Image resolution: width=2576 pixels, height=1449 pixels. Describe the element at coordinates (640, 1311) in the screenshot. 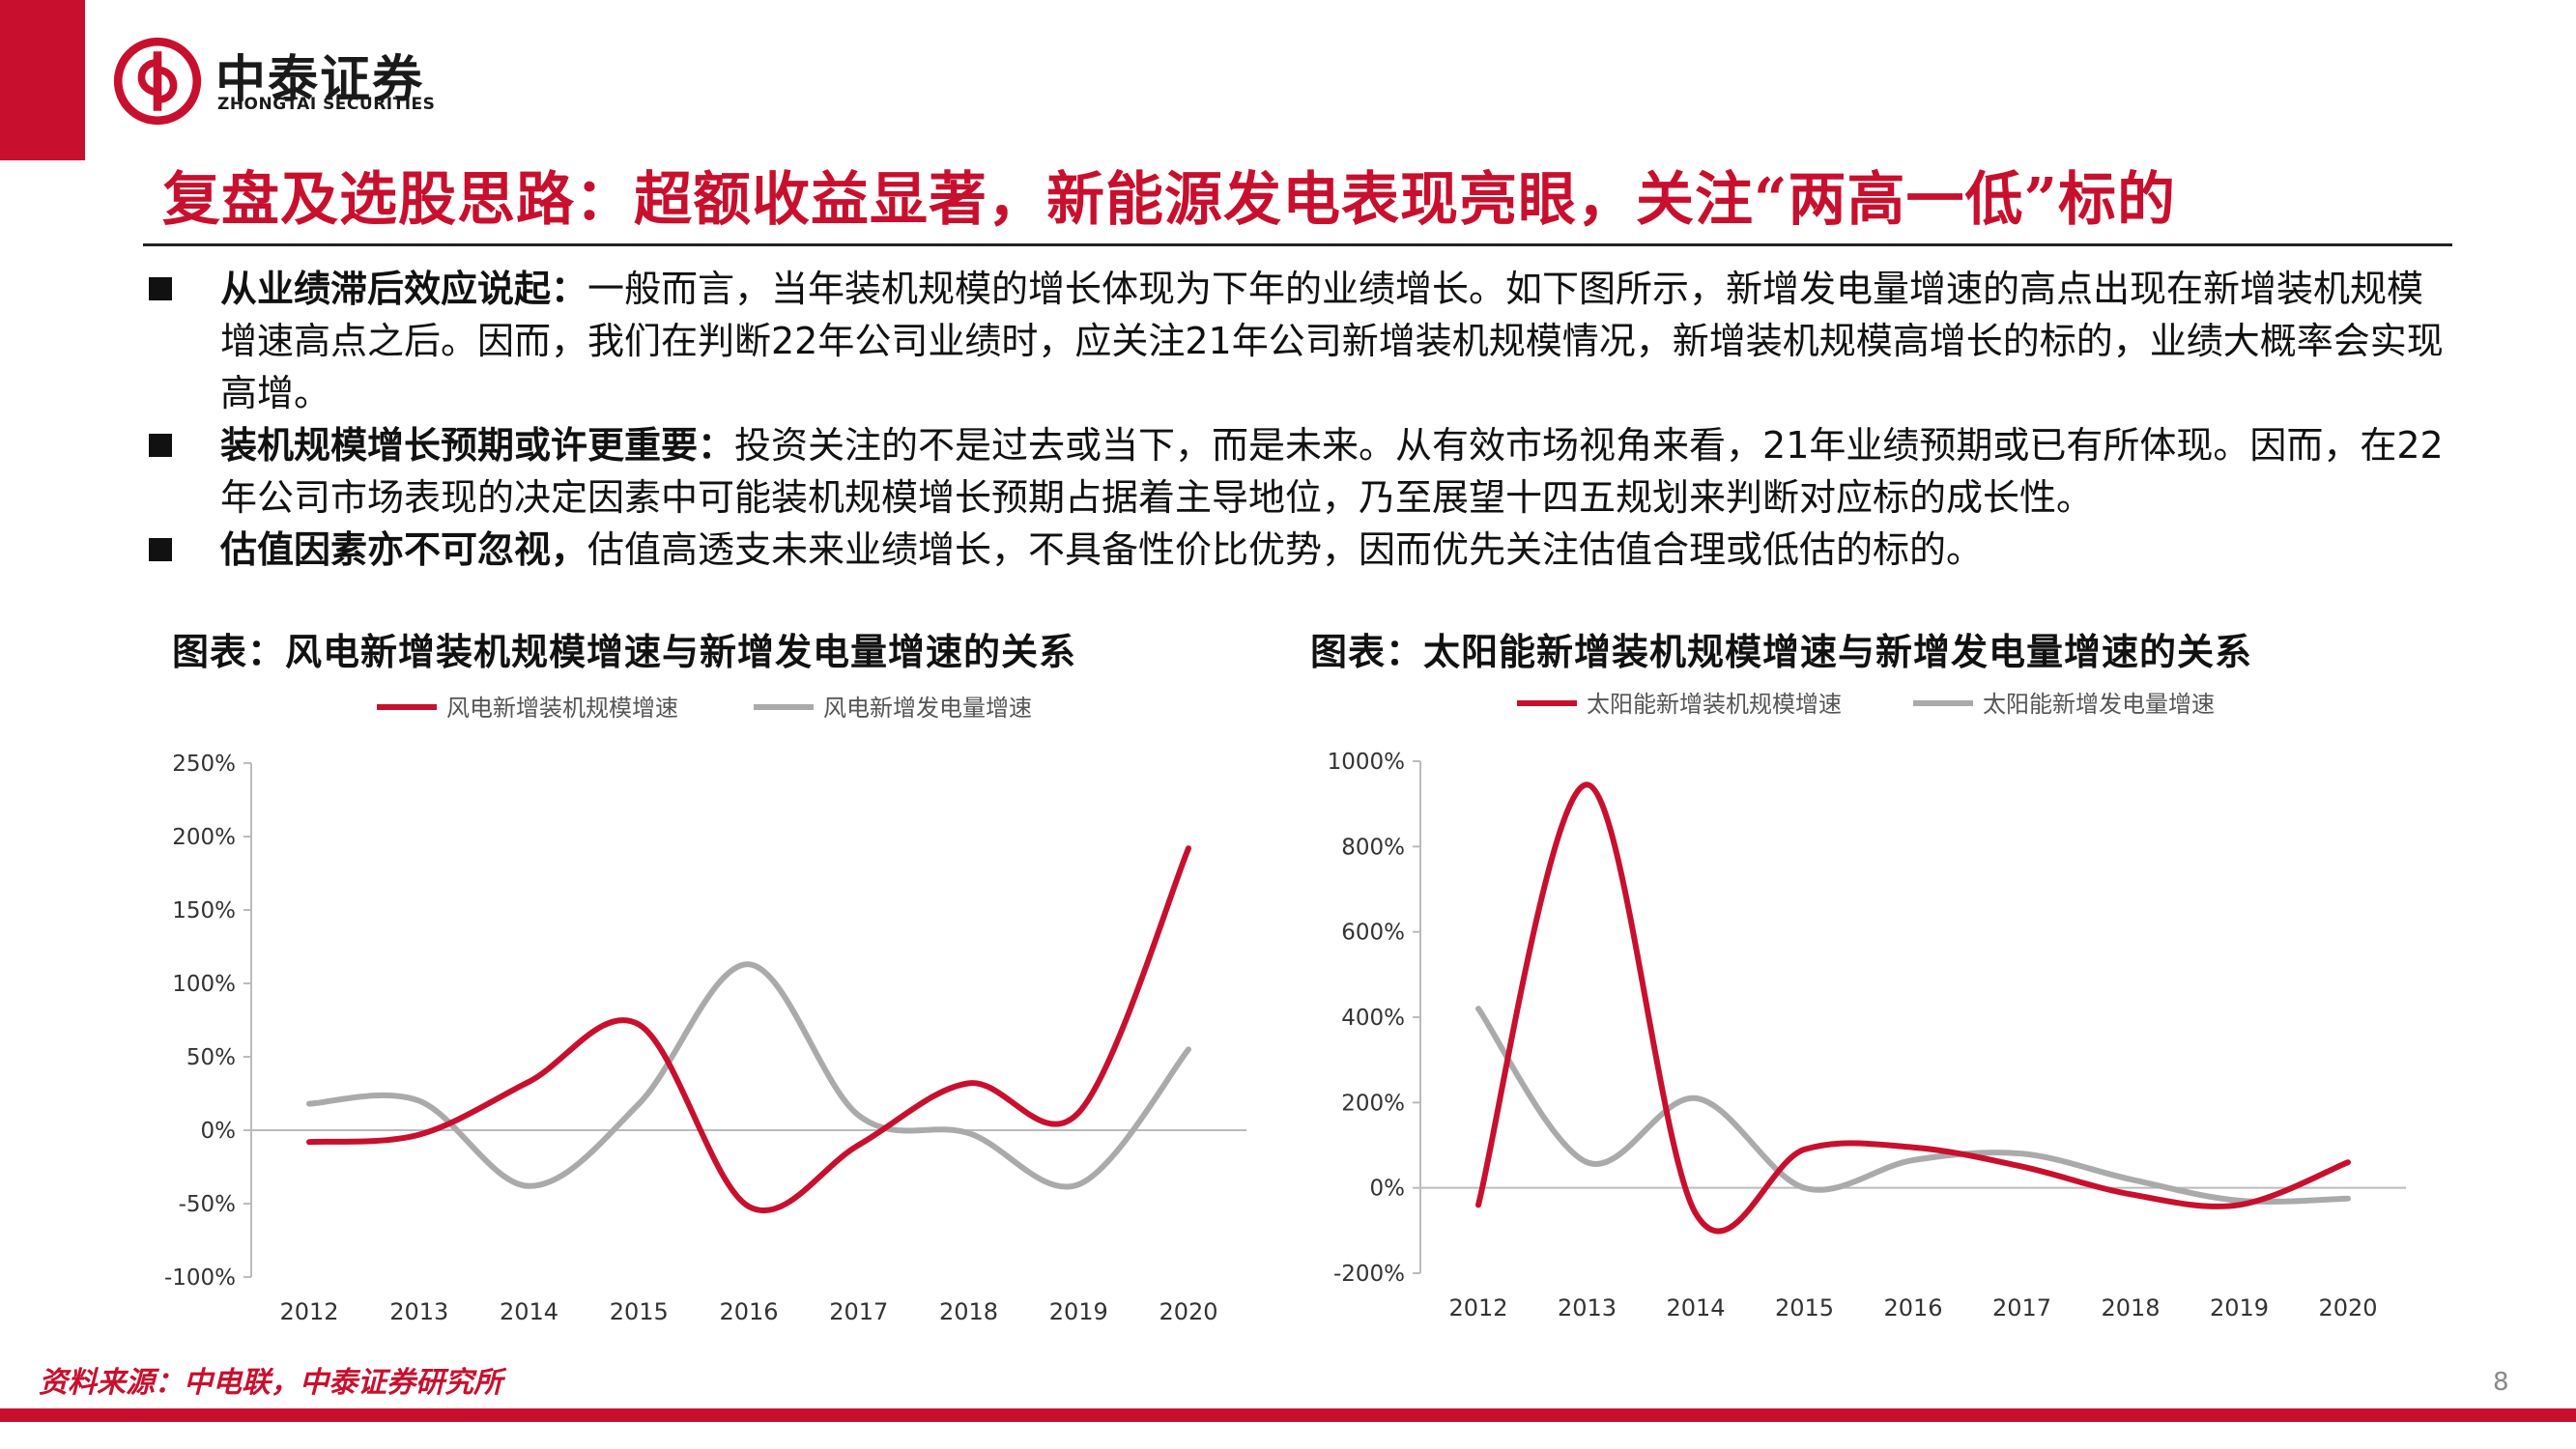

I see `x-tick-label-0-3: 2015` at that location.